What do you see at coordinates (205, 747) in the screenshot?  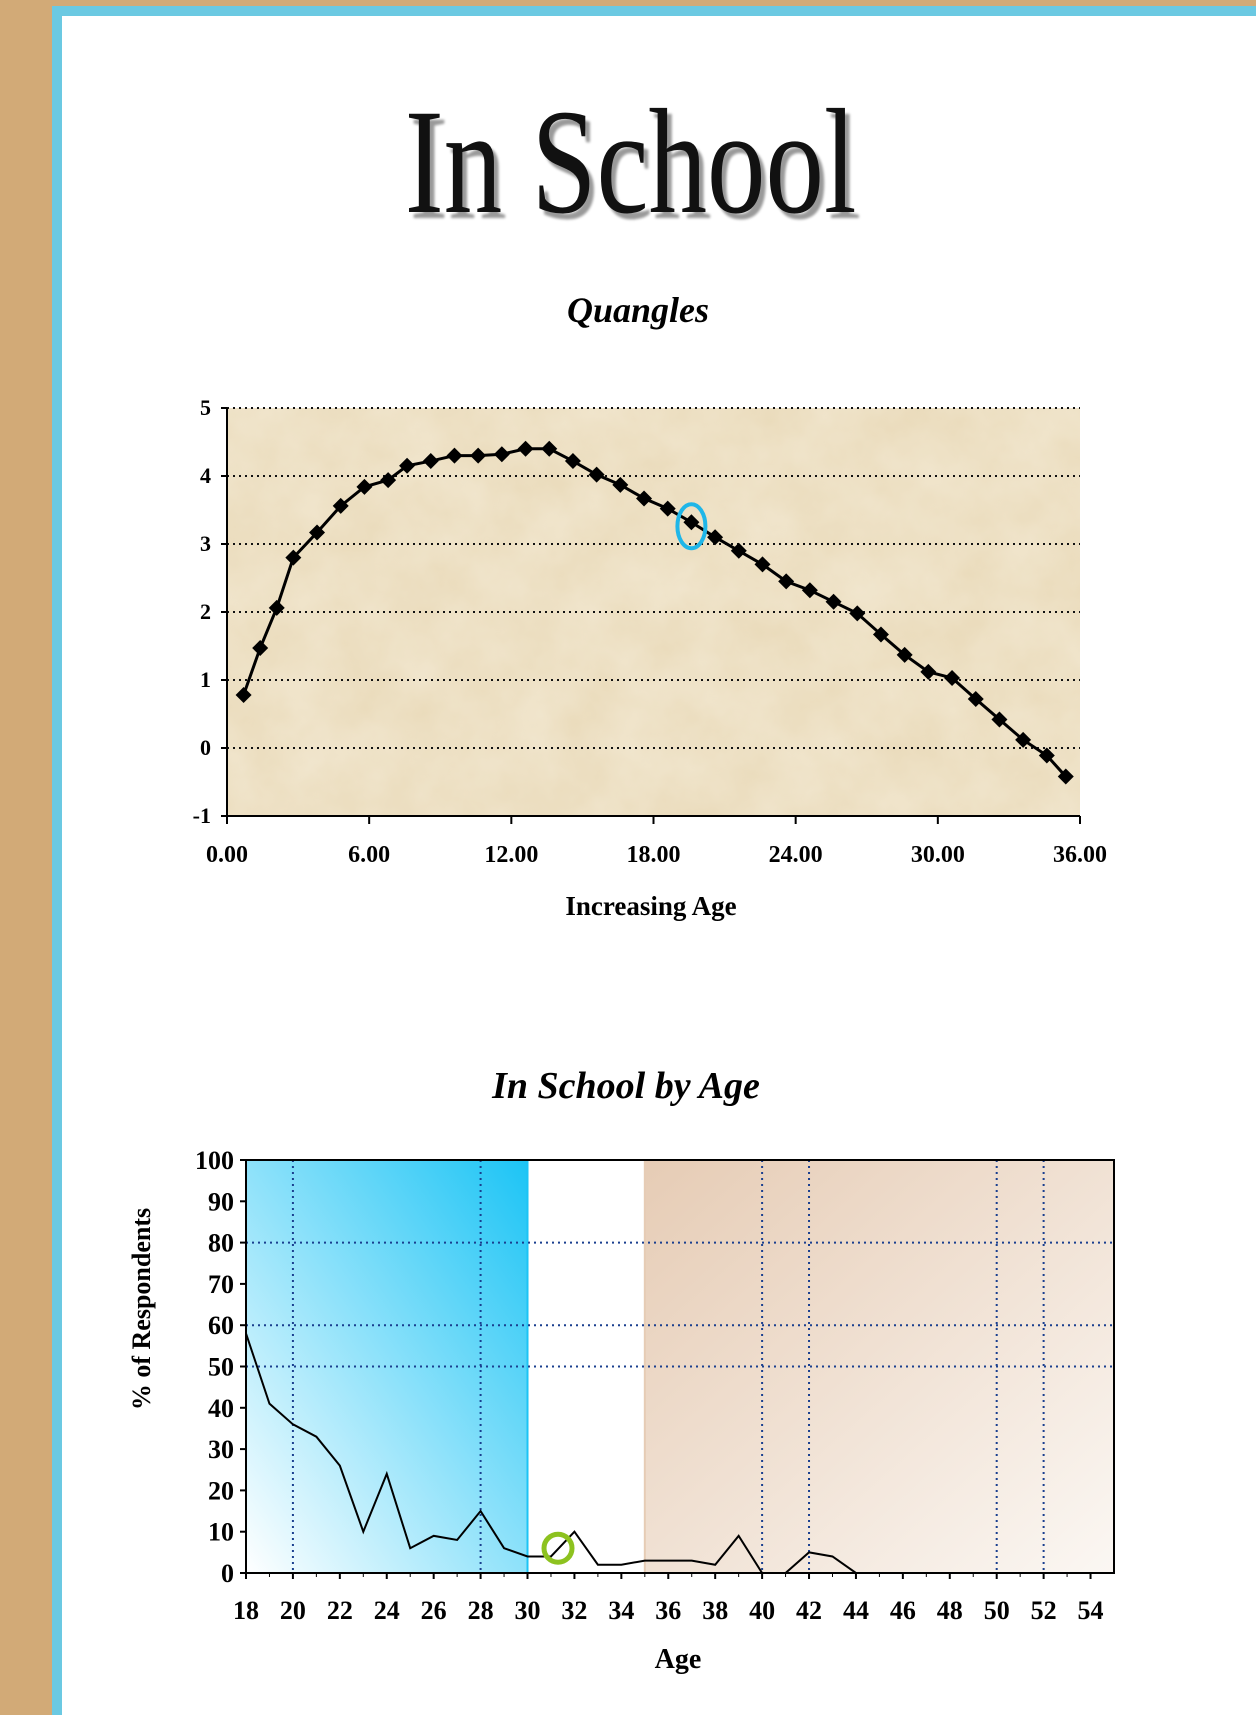 I see `chart1-y-tick-label: 0` at bounding box center [205, 747].